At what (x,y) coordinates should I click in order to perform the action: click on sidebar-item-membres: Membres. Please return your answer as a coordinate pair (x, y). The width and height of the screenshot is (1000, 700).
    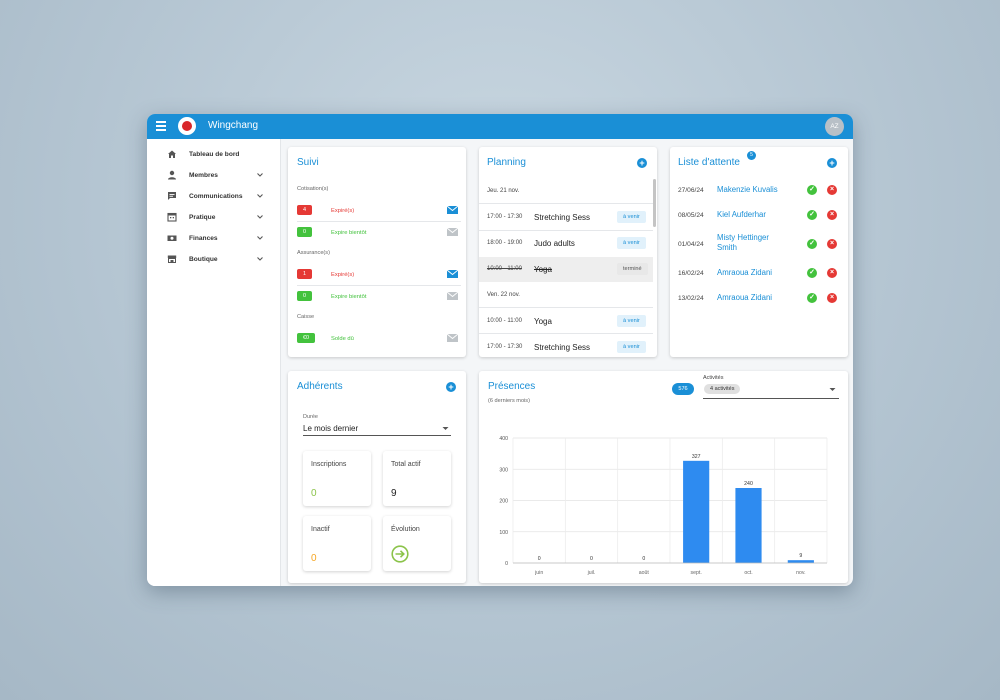
    Looking at the image, I should click on (217, 175).